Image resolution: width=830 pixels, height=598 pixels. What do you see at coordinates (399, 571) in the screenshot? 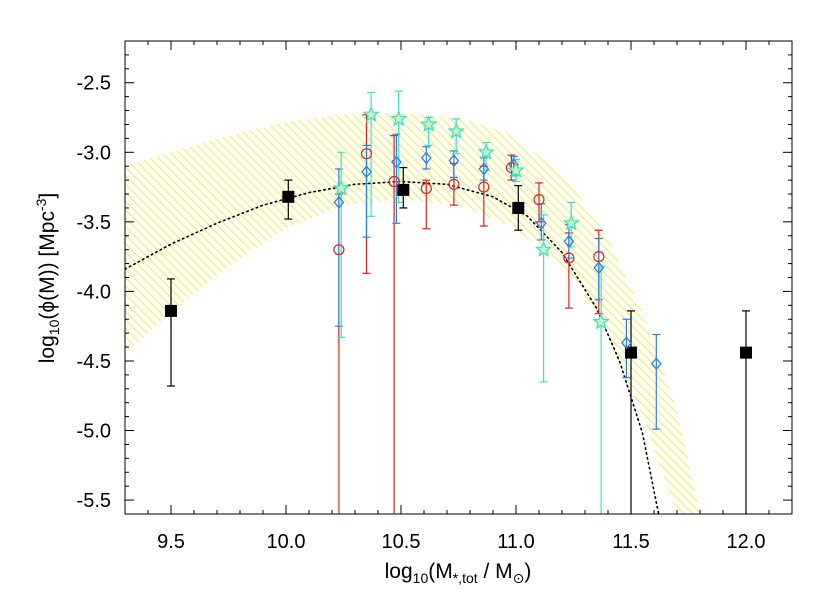
I see `x-axis-label-pre: log` at bounding box center [399, 571].